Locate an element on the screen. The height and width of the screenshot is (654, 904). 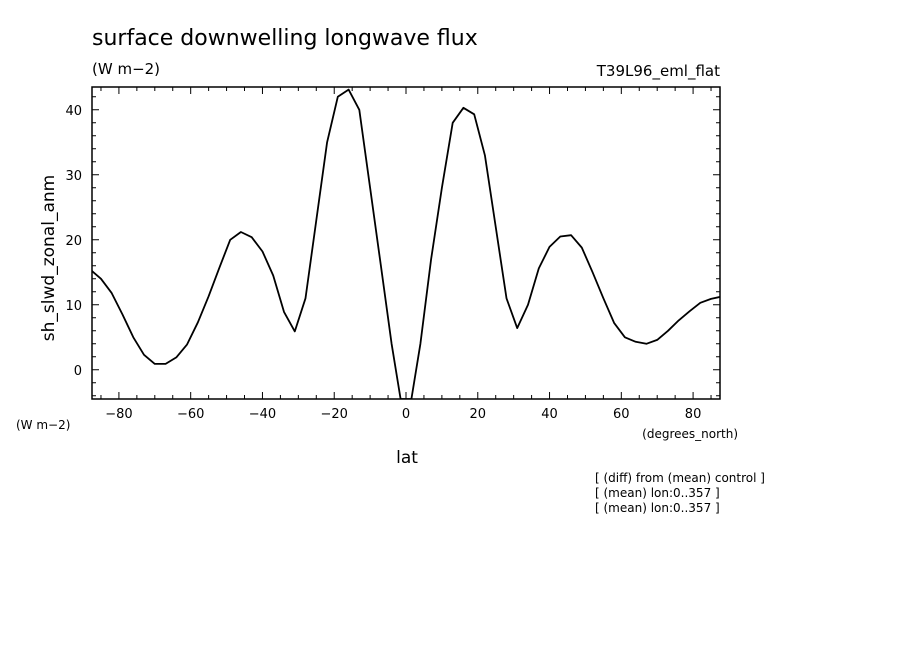
x-tick-label: 40 is located at coordinates (549, 414).